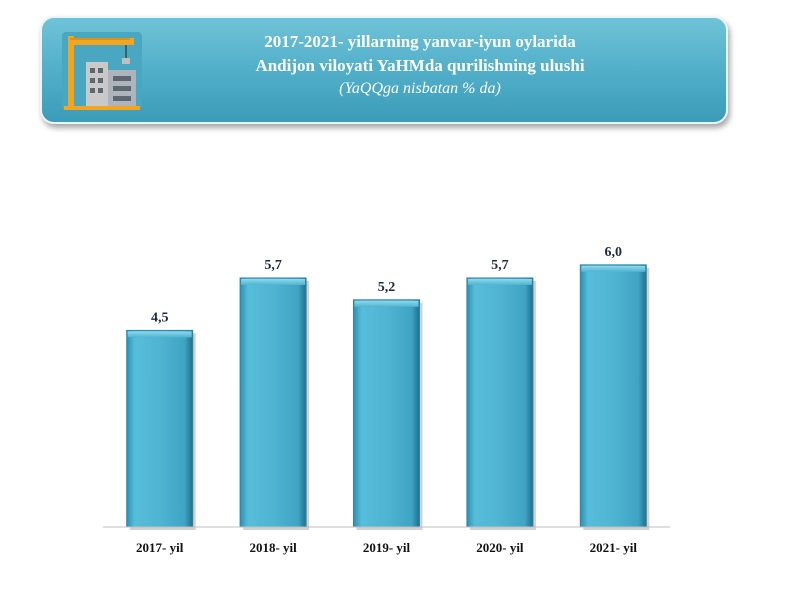  I want to click on bar-2017yil, so click(160, 428).